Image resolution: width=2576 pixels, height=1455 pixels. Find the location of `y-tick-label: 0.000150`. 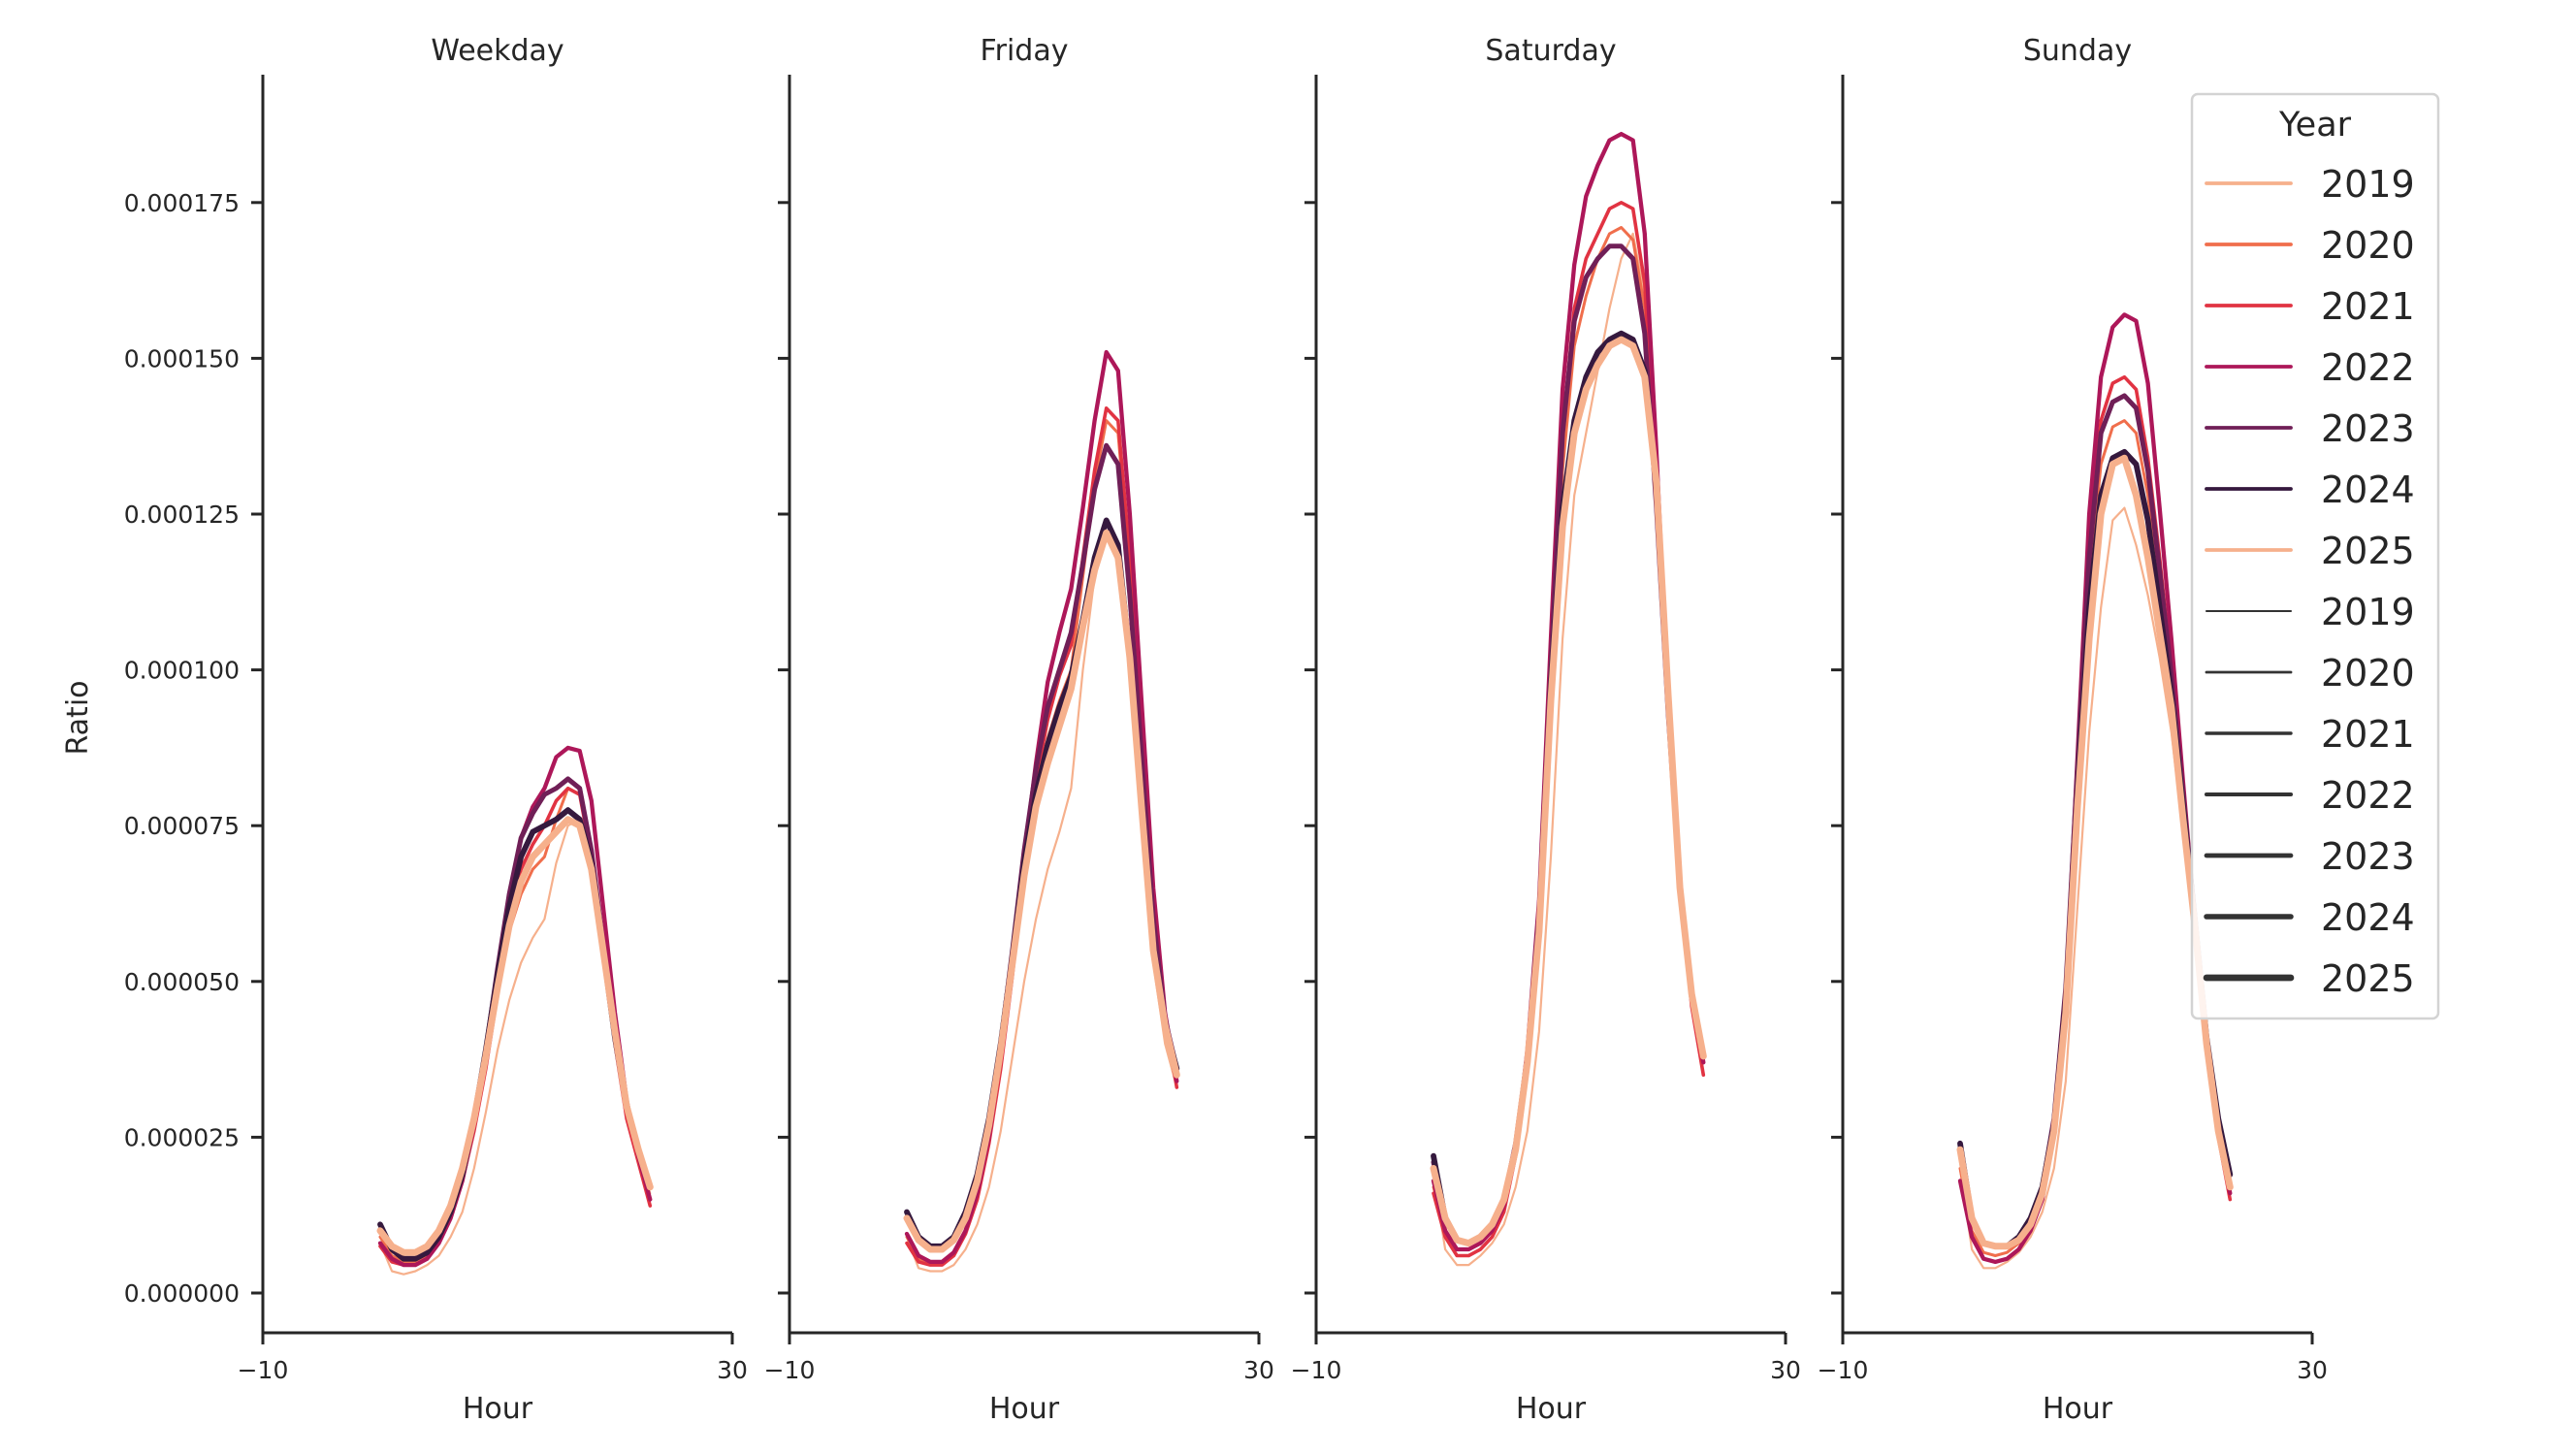

y-tick-label: 0.000150 is located at coordinates (182, 358).